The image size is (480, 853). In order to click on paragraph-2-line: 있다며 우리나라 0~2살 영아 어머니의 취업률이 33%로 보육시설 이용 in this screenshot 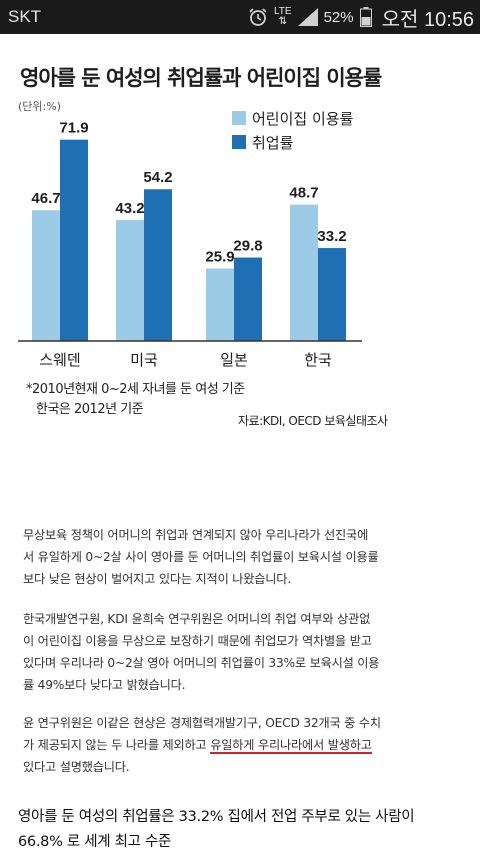, I will do `click(201, 663)`.